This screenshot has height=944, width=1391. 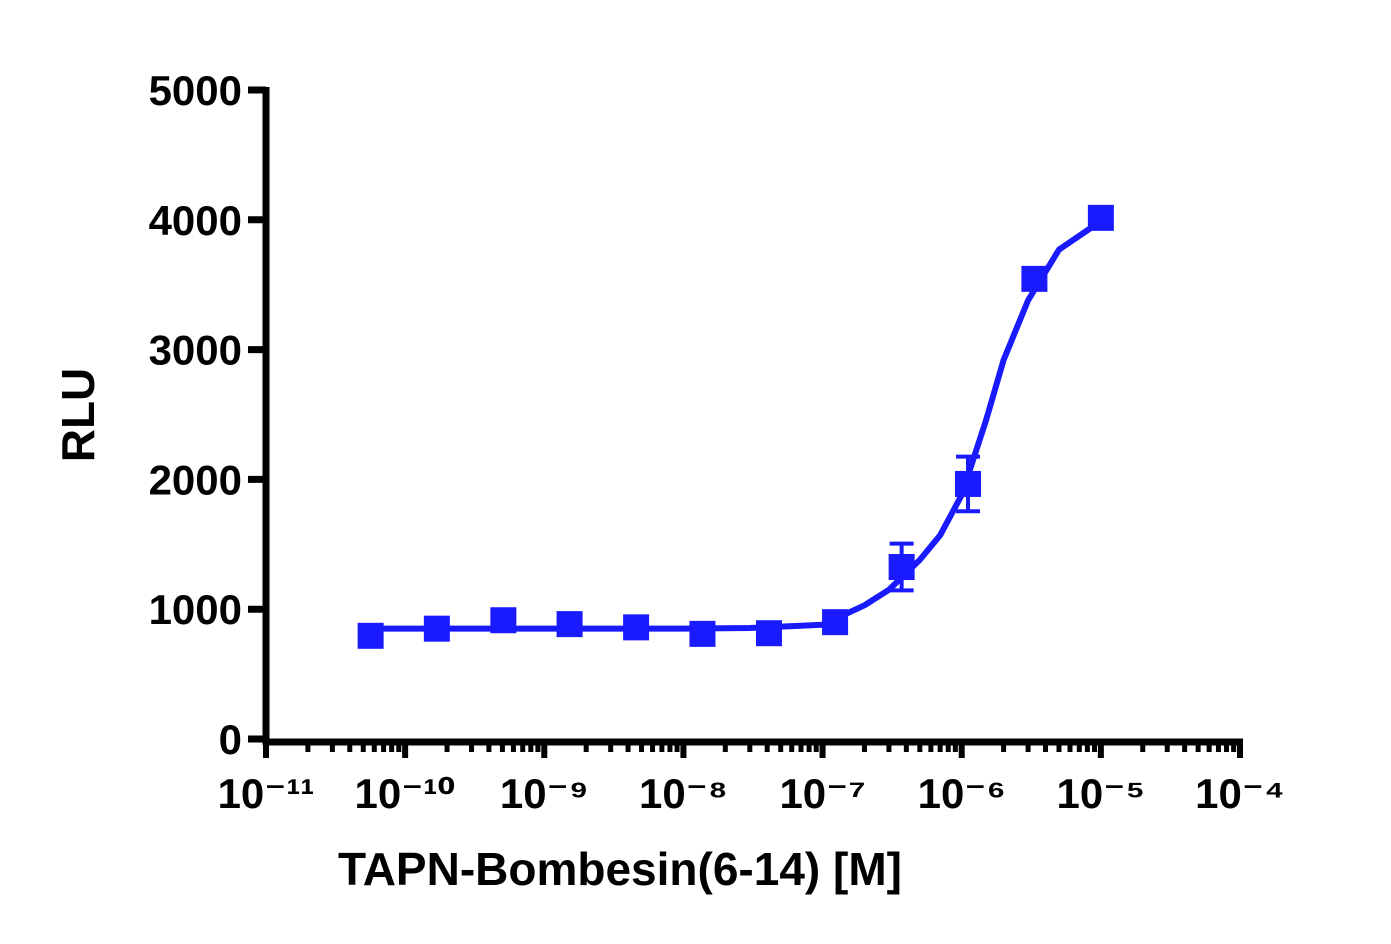 I want to click on x-tick-label: 10⁻⁹, so click(x=544, y=793).